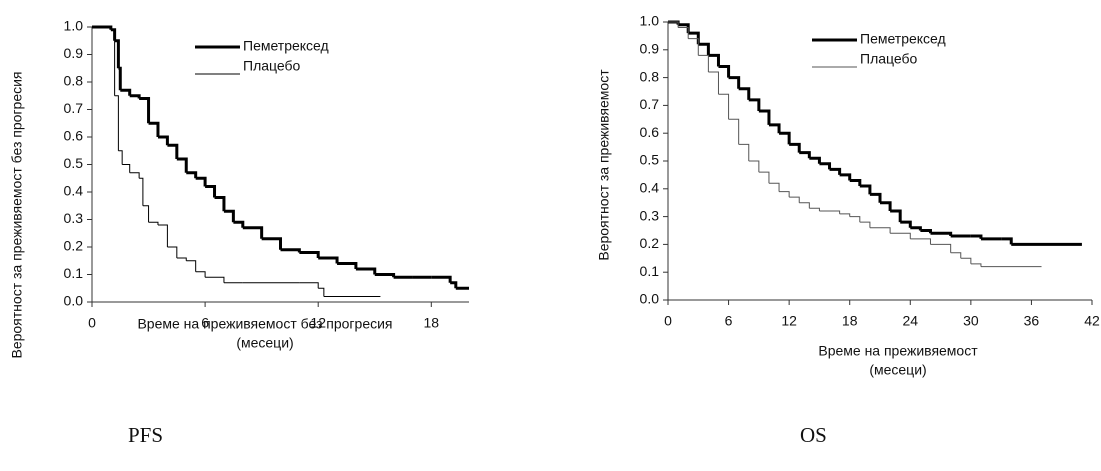 The width and height of the screenshot is (1101, 471). I want to click on y-tick-label: 0.5, so click(74, 163).